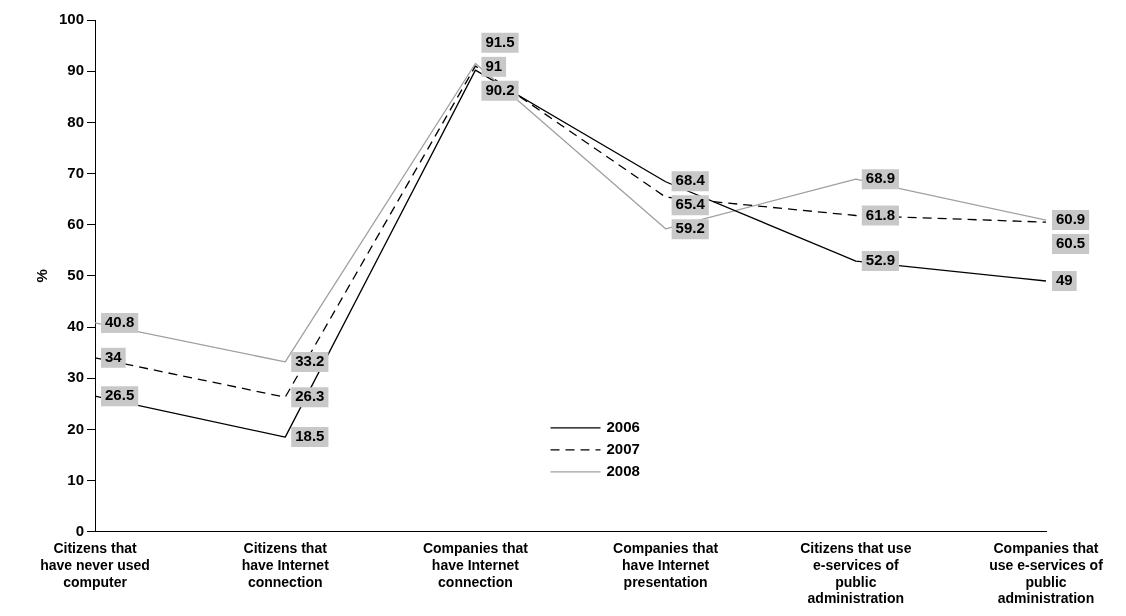 The height and width of the screenshot is (616, 1126). What do you see at coordinates (76, 479) in the screenshot?
I see `y-tick-label: 10` at bounding box center [76, 479].